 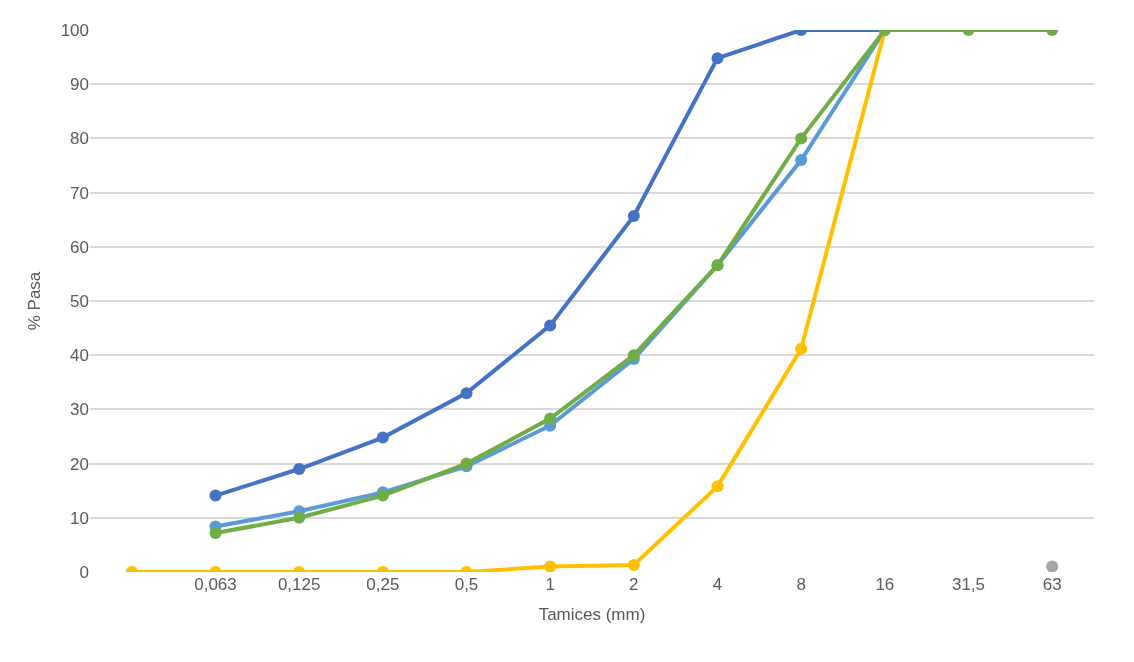 I want to click on x-tick-label: 8, so click(x=801, y=584).